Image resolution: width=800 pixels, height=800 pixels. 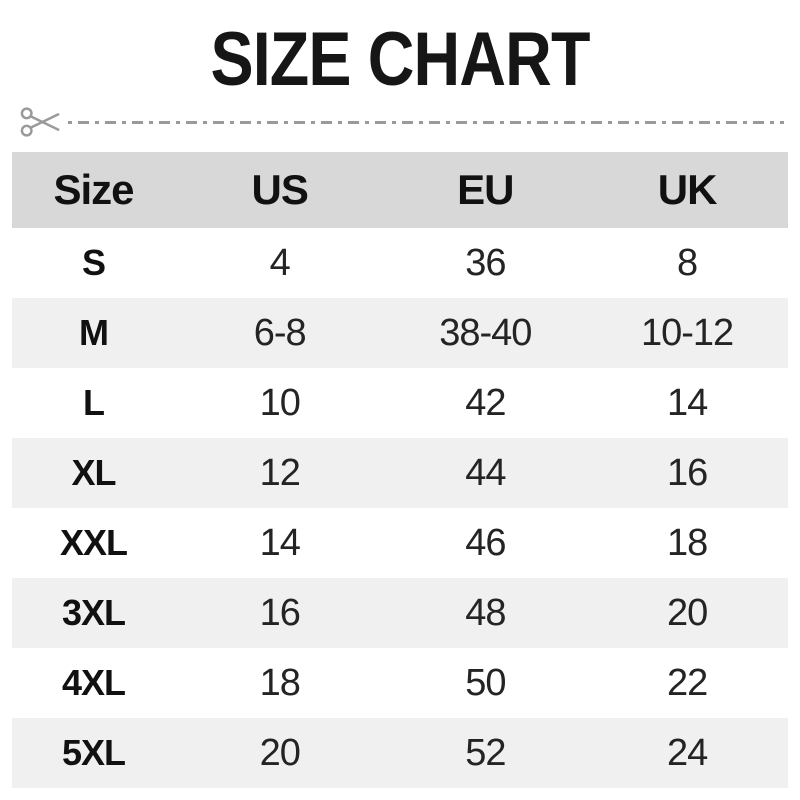 I want to click on column-header-uk: UK, so click(x=687, y=189).